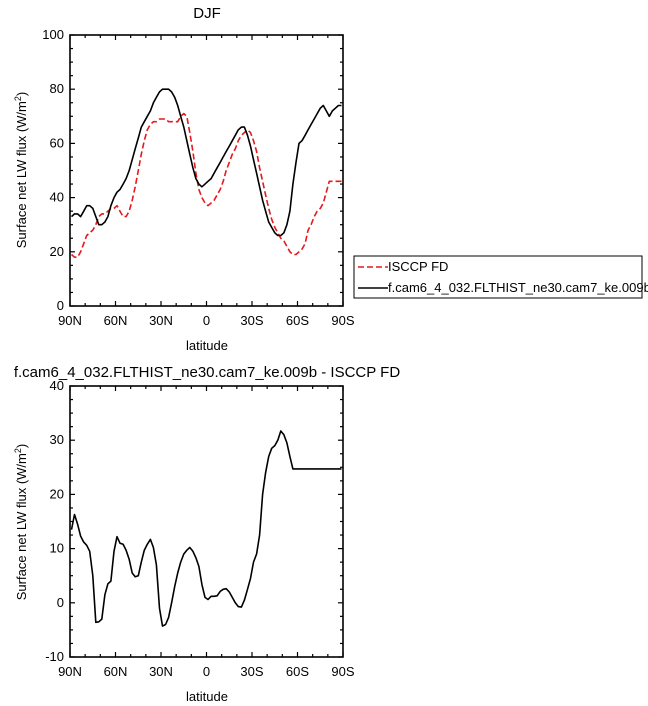 The width and height of the screenshot is (648, 706). What do you see at coordinates (297, 671) in the screenshot?
I see `bottom-x-tick-label: 60S` at bounding box center [297, 671].